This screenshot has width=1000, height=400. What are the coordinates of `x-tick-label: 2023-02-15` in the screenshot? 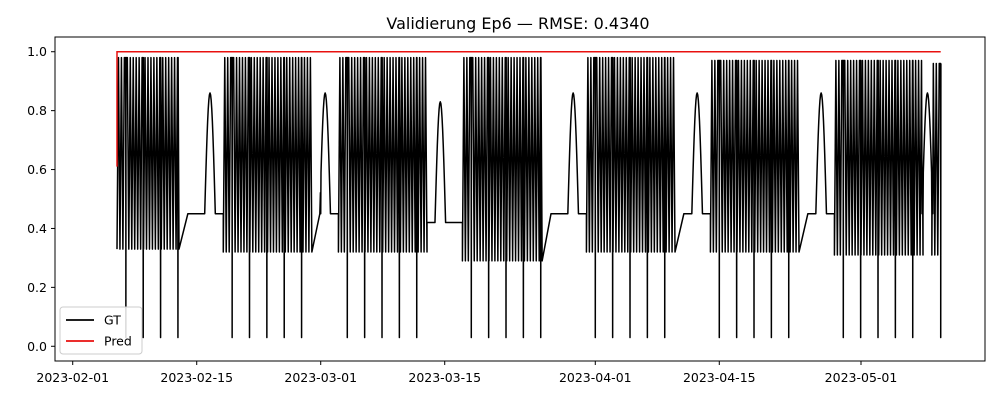 It's located at (196, 377).